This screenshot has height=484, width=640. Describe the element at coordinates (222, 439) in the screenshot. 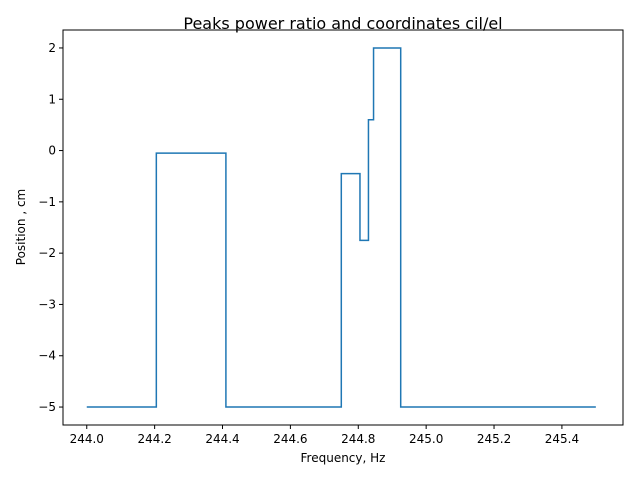

I see `x-tick-label: 244.4` at that location.